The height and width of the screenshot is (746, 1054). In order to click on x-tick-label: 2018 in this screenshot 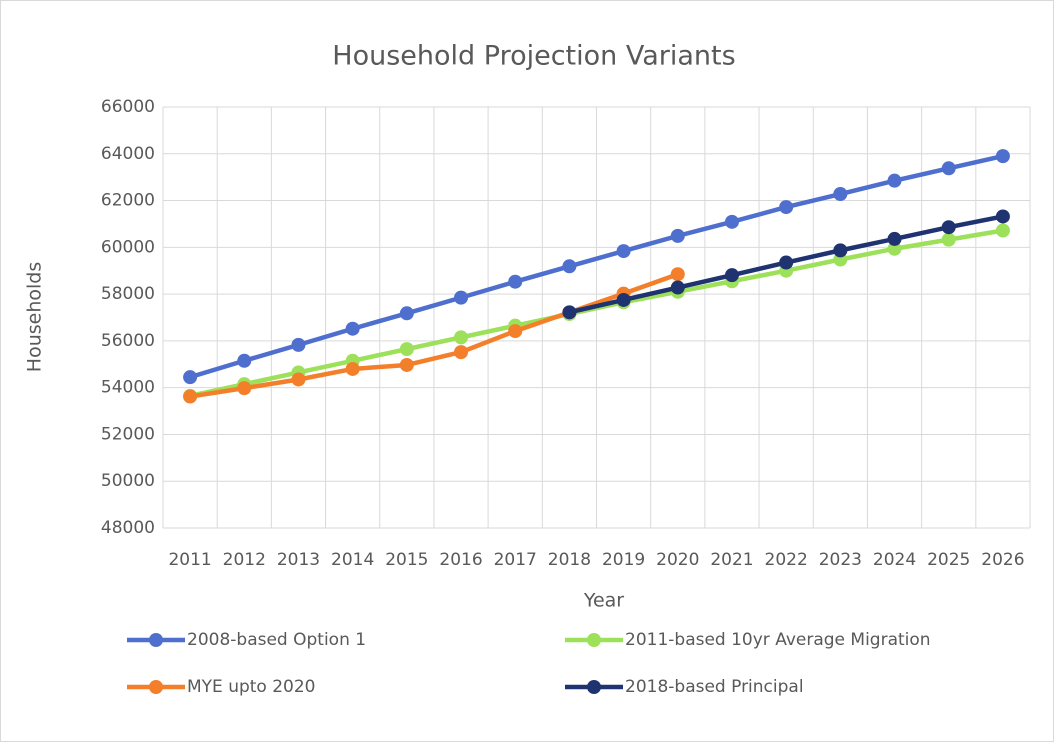, I will do `click(569, 560)`.